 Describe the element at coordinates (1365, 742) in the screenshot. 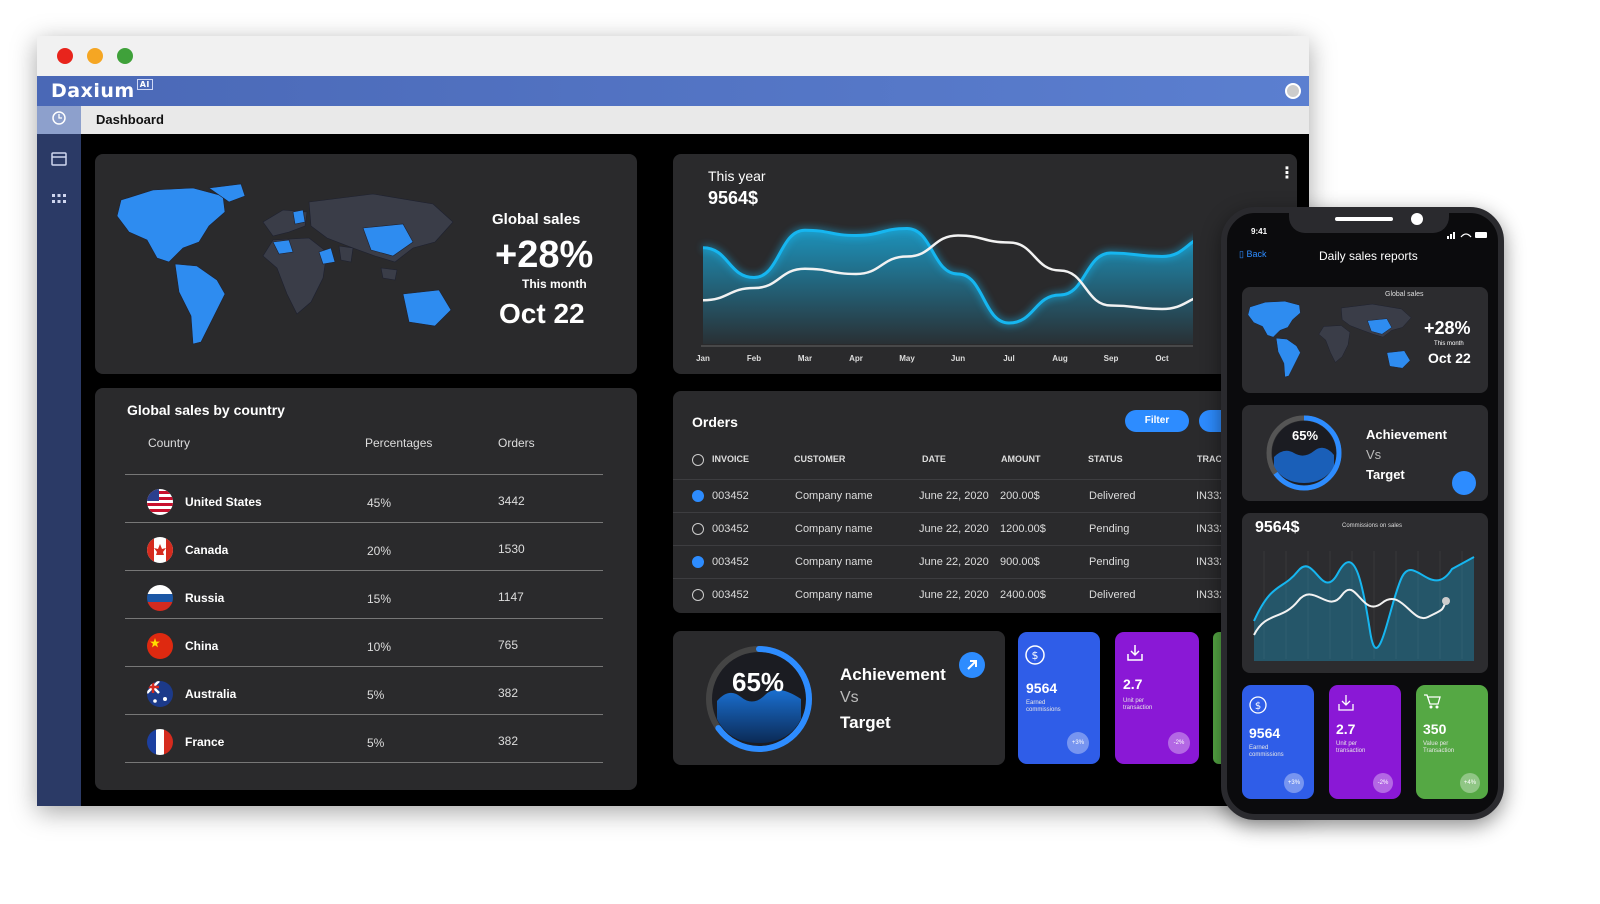

I see `phone-unit-per-transaction-tile: 2.7 Unit per transaction -2%` at that location.